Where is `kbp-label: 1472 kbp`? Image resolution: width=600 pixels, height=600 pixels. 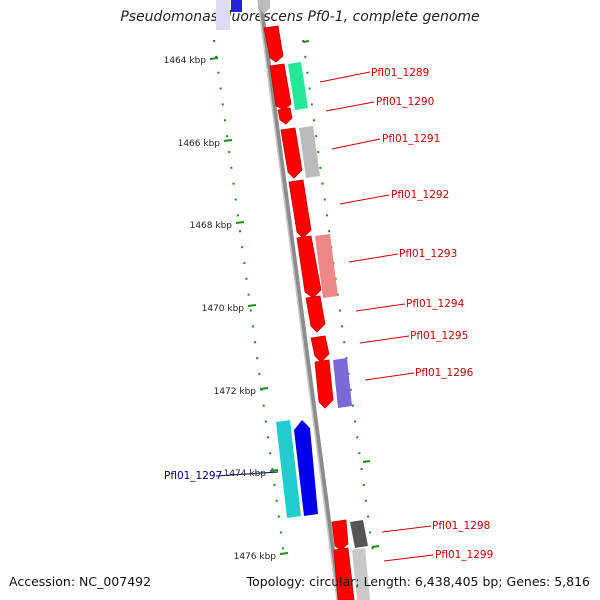
kbp-label: 1472 kbp is located at coordinates (235, 392).